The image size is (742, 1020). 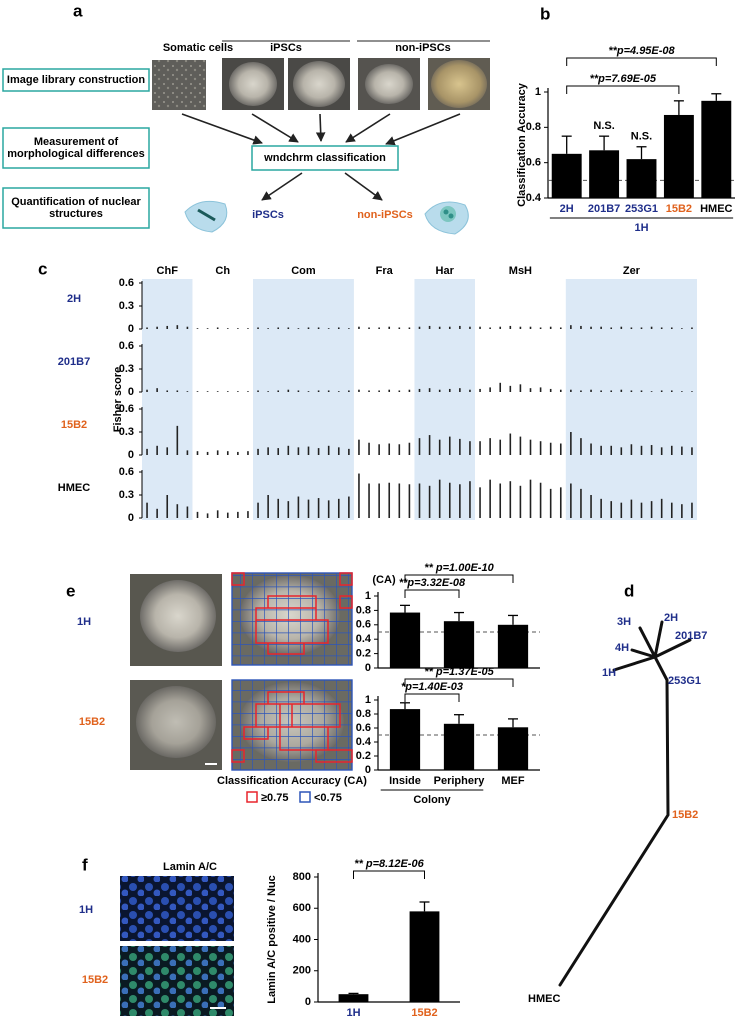 I want to click on image-title: Lamin A/C, so click(x=190, y=867).